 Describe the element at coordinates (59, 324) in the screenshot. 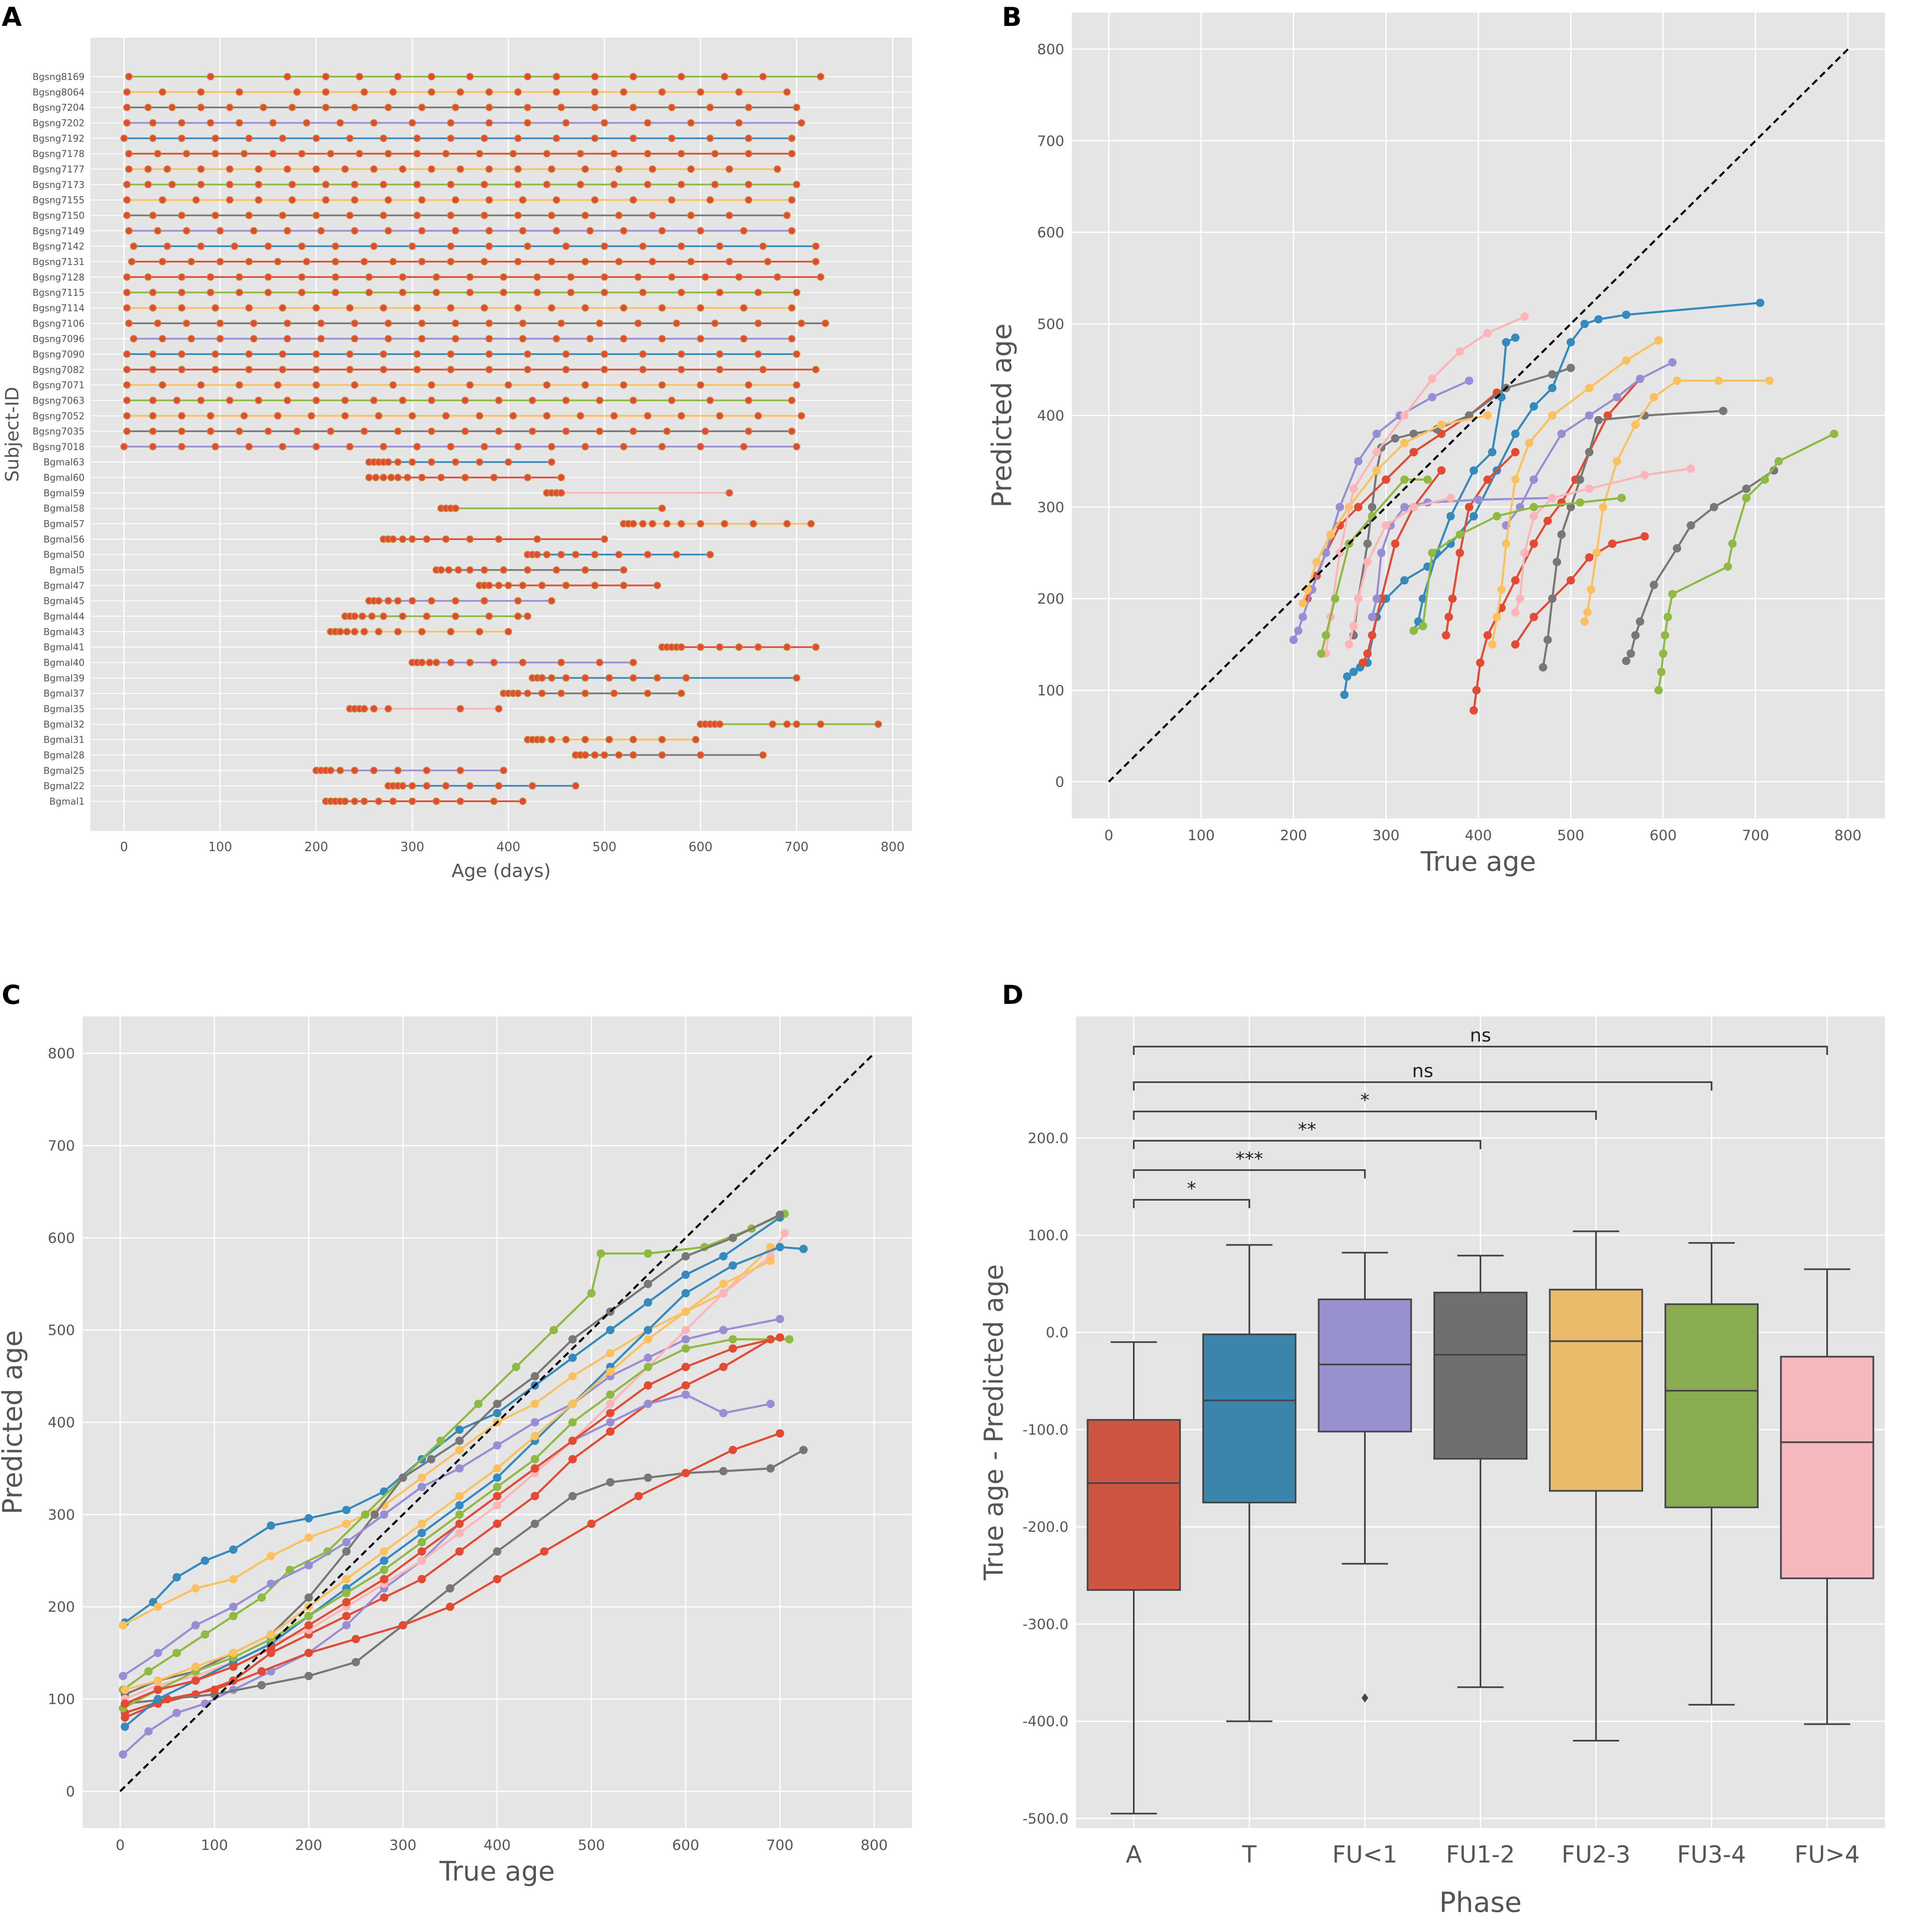

I see `y-tick-label: Bgsng7106` at that location.